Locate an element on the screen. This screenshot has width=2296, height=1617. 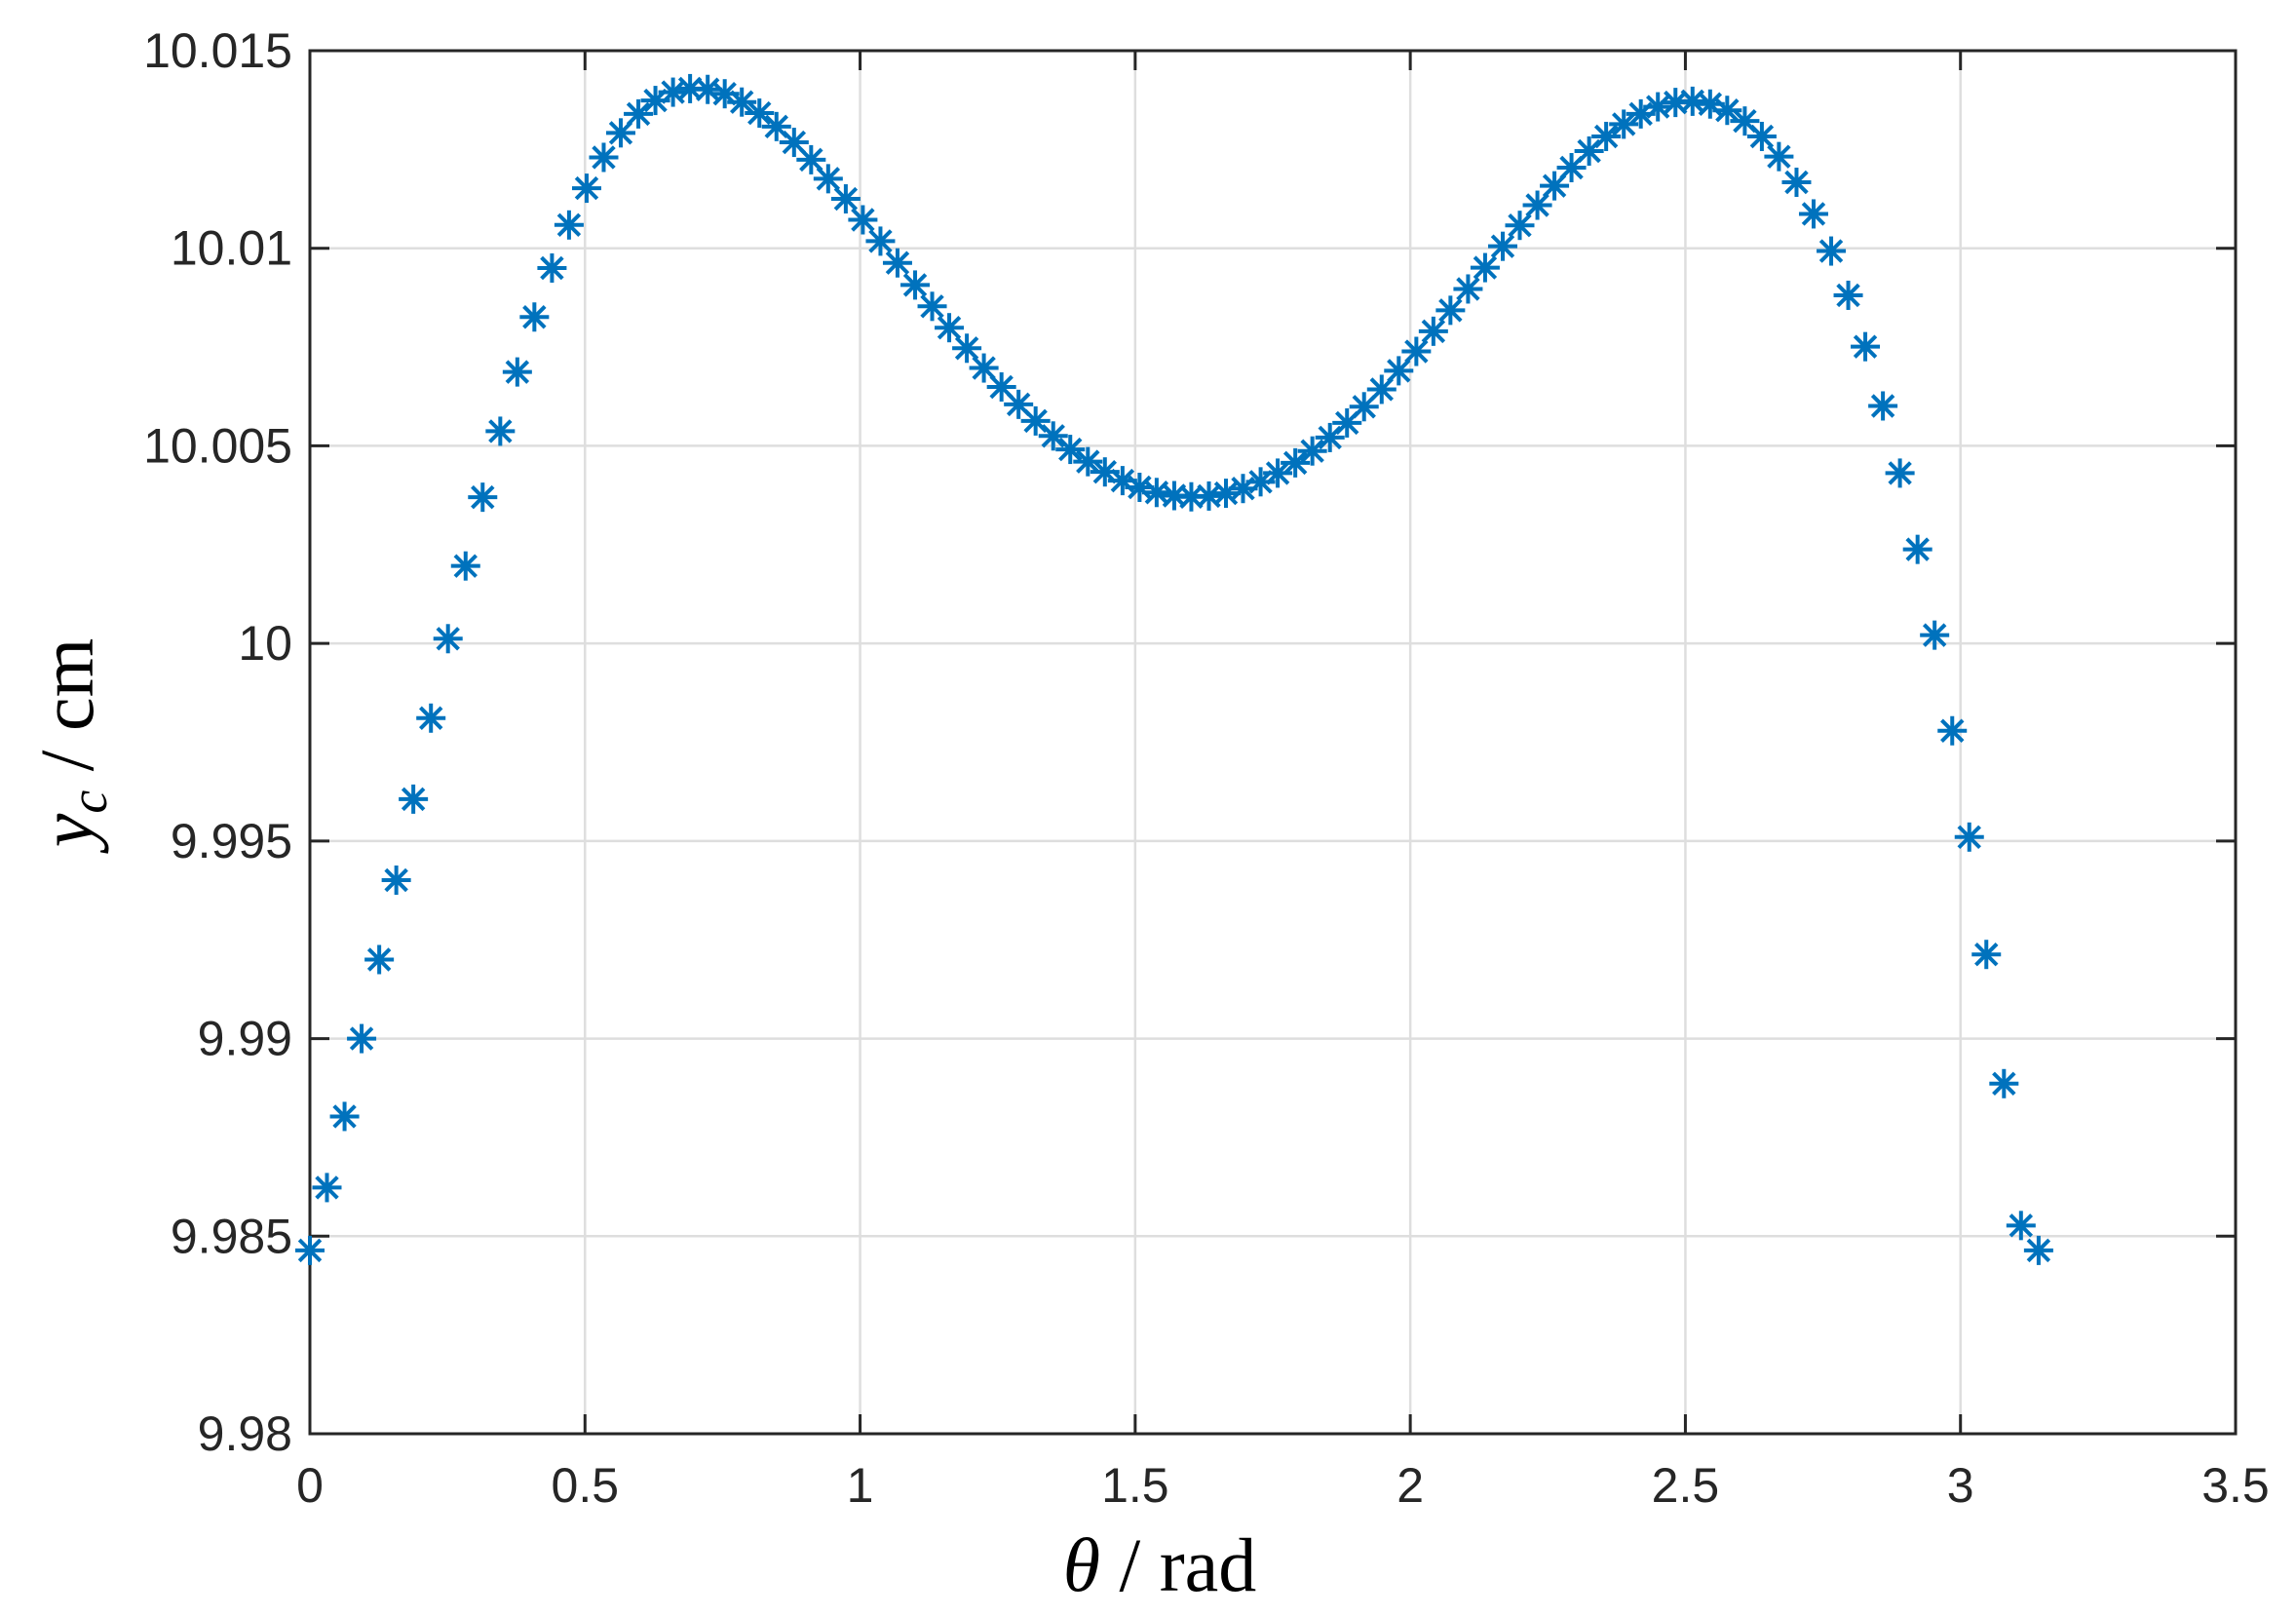
x-tick-label: 3.5 is located at coordinates (2235, 1485).